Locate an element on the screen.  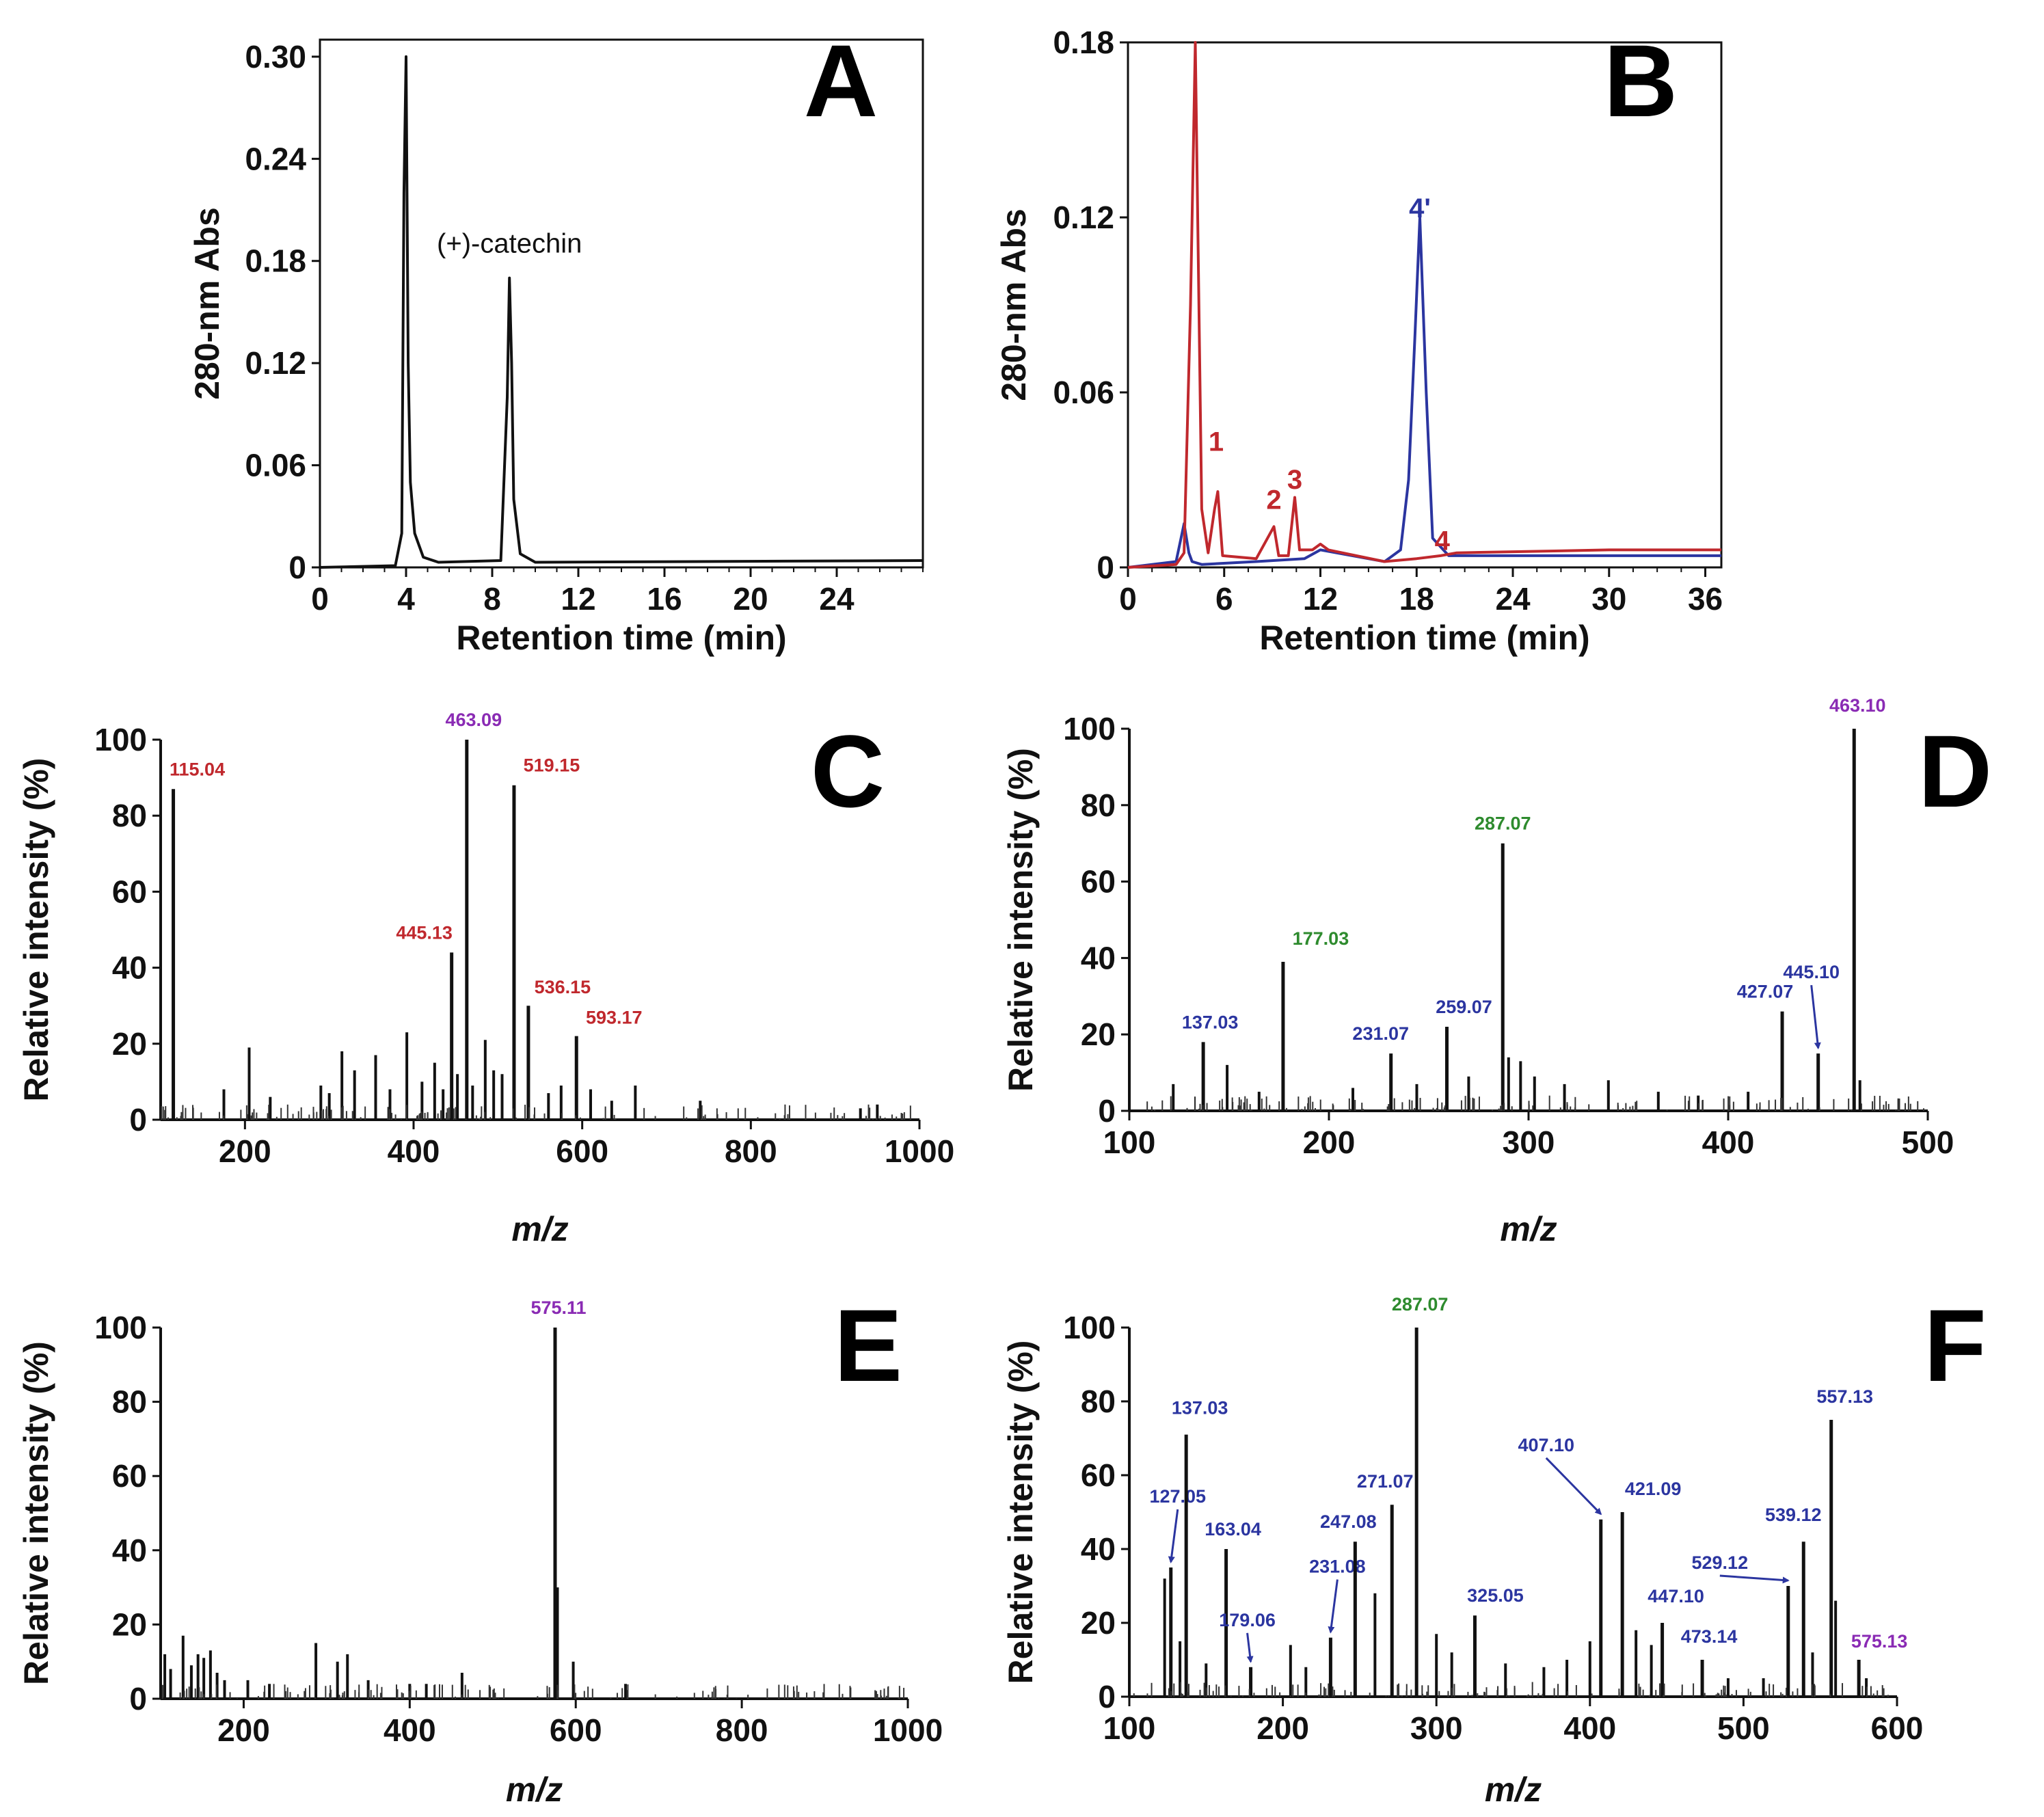
y-axis-title: 280-nm Abs is located at coordinates (1014, 304).